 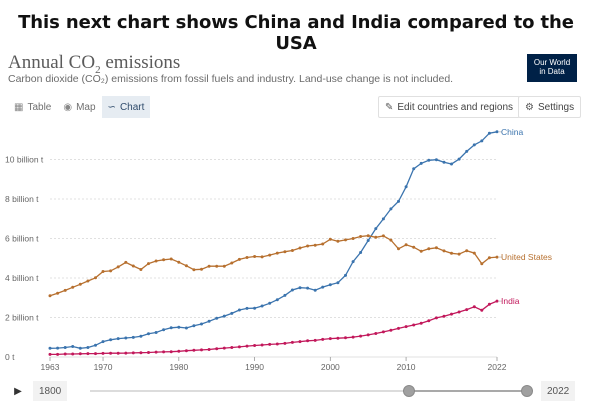 What do you see at coordinates (409, 391) in the screenshot?
I see `timeline-start-handle` at bounding box center [409, 391].